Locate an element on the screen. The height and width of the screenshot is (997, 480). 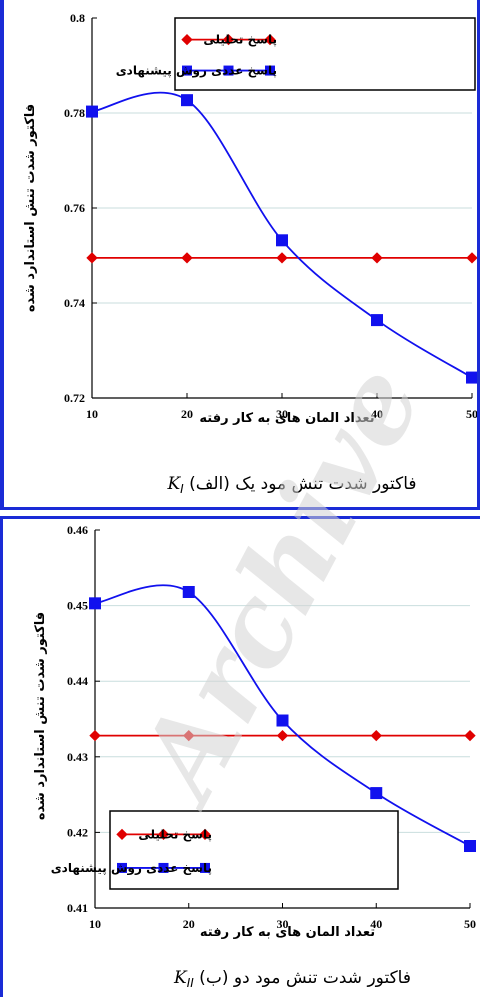
panel-frame-right is located at coordinates (478, 255).